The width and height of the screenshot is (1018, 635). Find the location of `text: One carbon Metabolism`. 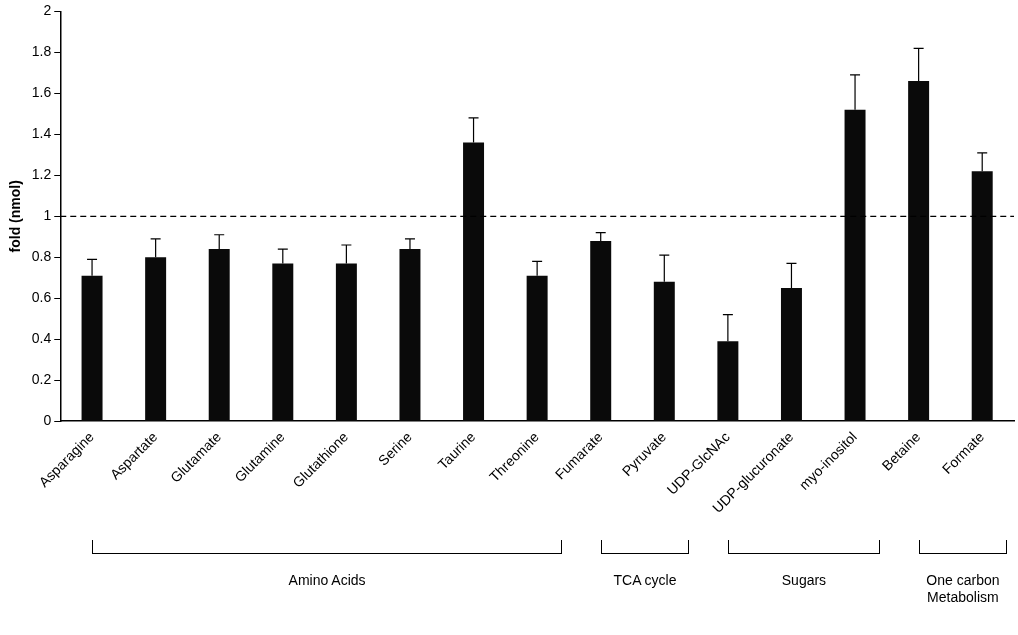

text: One carbon Metabolism is located at coordinates (963, 589).